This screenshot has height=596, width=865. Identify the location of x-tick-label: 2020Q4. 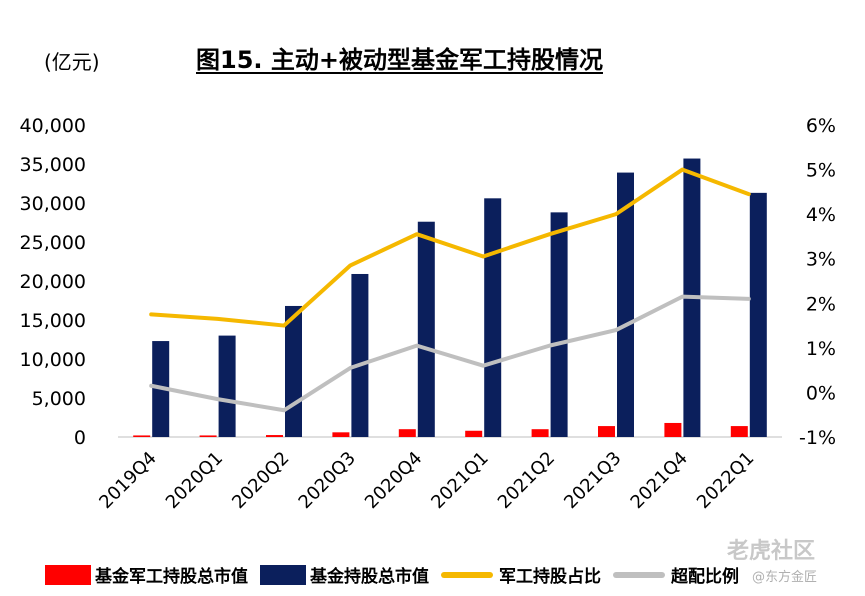
(393, 480).